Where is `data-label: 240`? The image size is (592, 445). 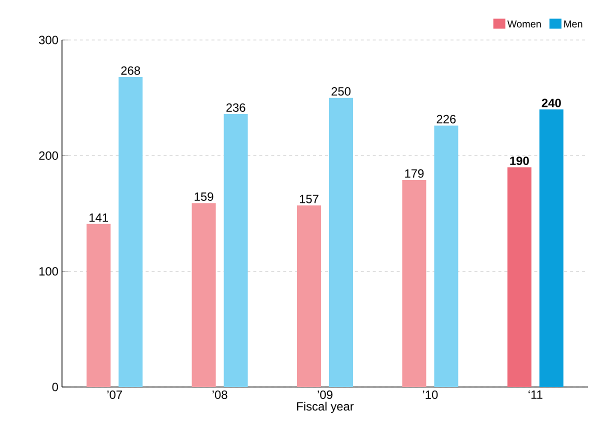
data-label: 240 is located at coordinates (551, 103).